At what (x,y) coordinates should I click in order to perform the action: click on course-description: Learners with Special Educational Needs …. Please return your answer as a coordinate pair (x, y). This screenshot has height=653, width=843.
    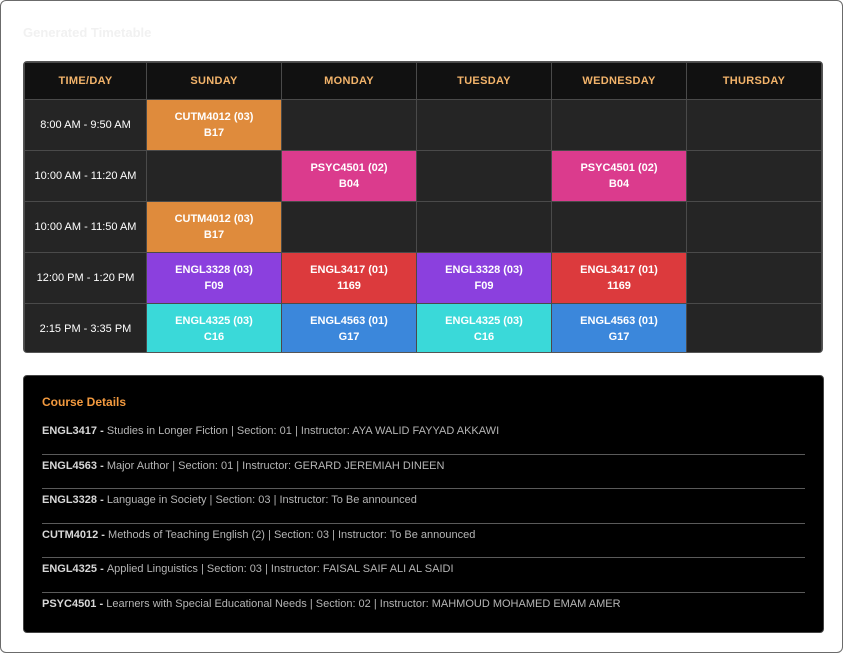
    Looking at the image, I should click on (363, 603).